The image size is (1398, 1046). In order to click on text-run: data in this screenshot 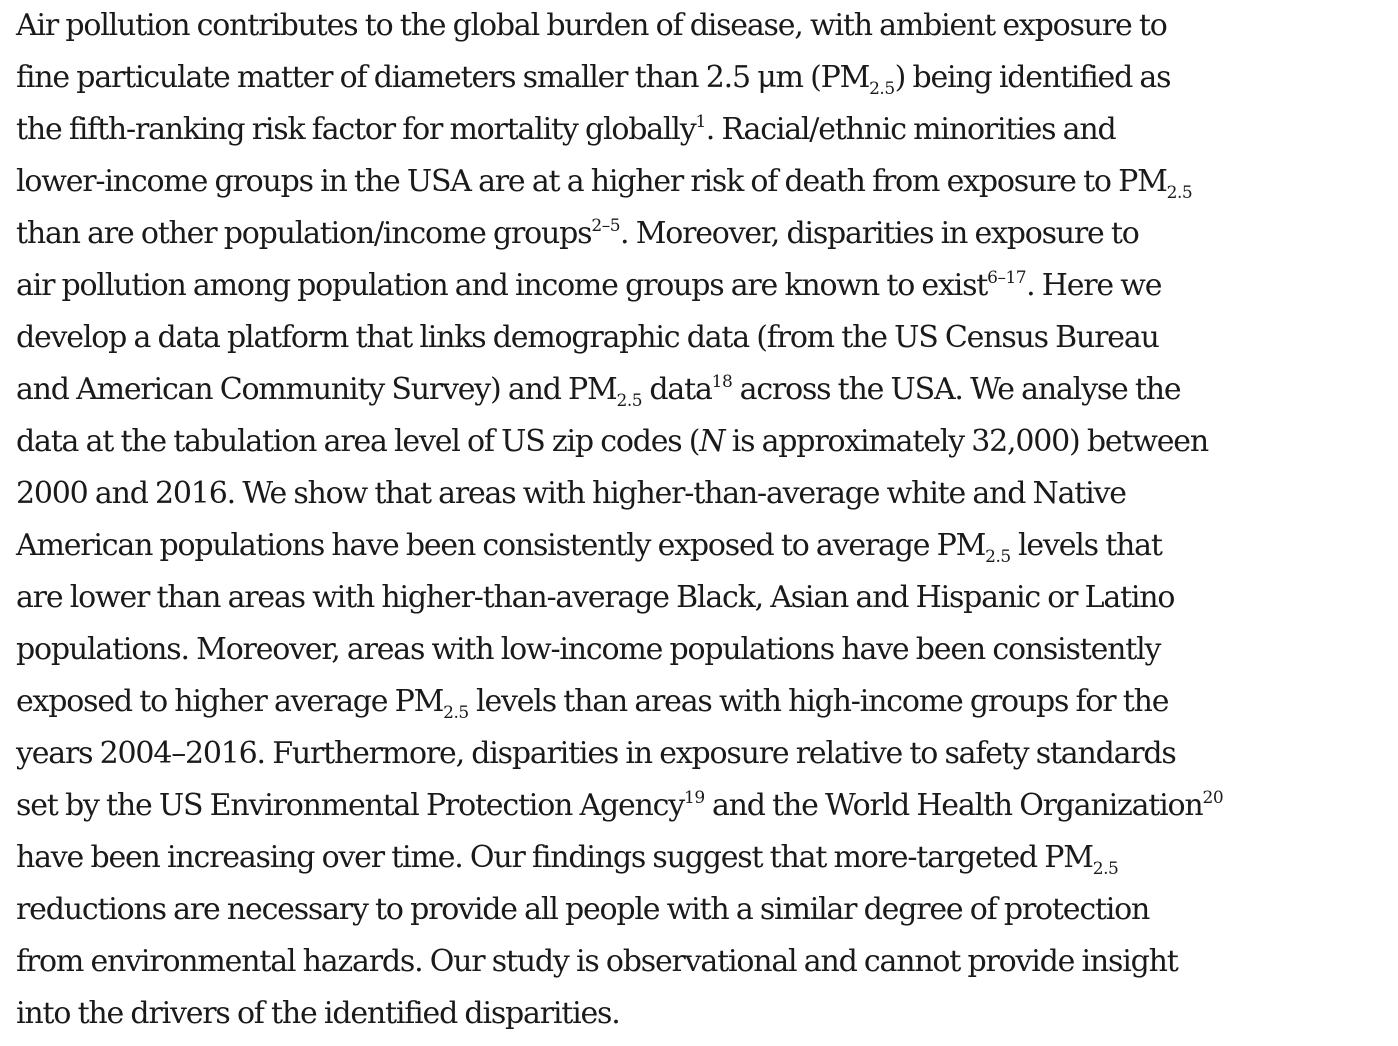, I will do `click(677, 389)`.